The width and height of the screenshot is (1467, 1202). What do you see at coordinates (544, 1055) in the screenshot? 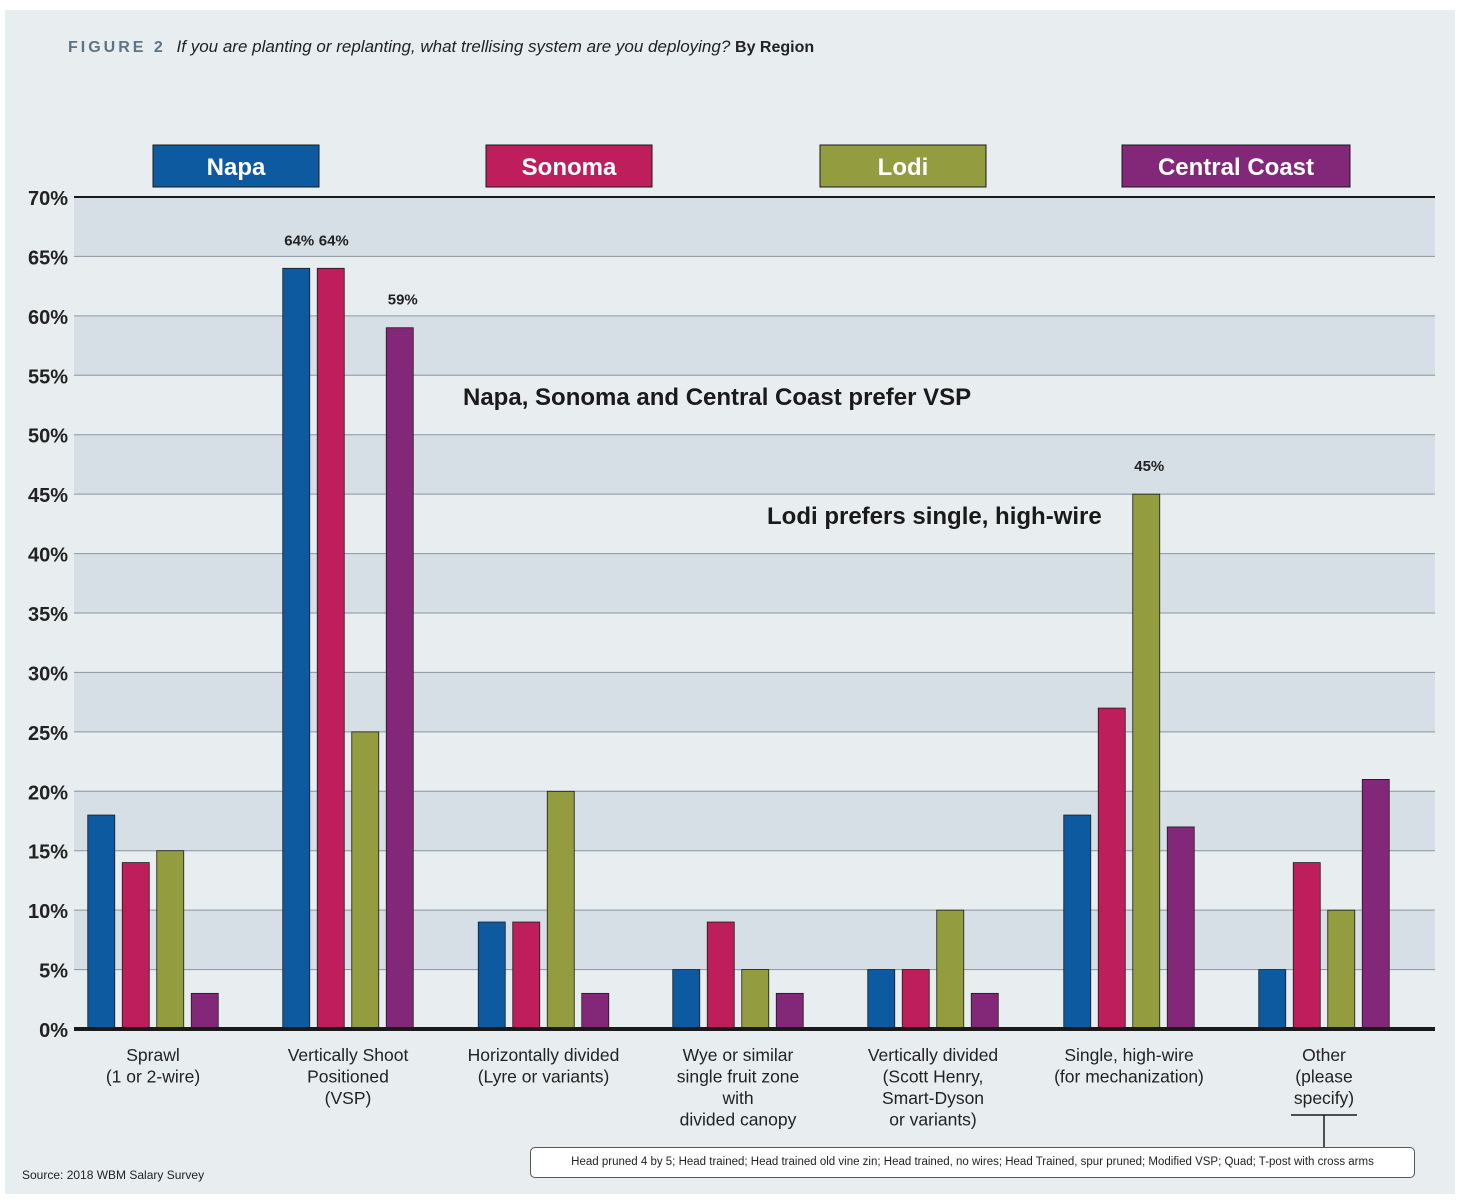
I see `x-tick-label: Horizontally divided` at bounding box center [544, 1055].